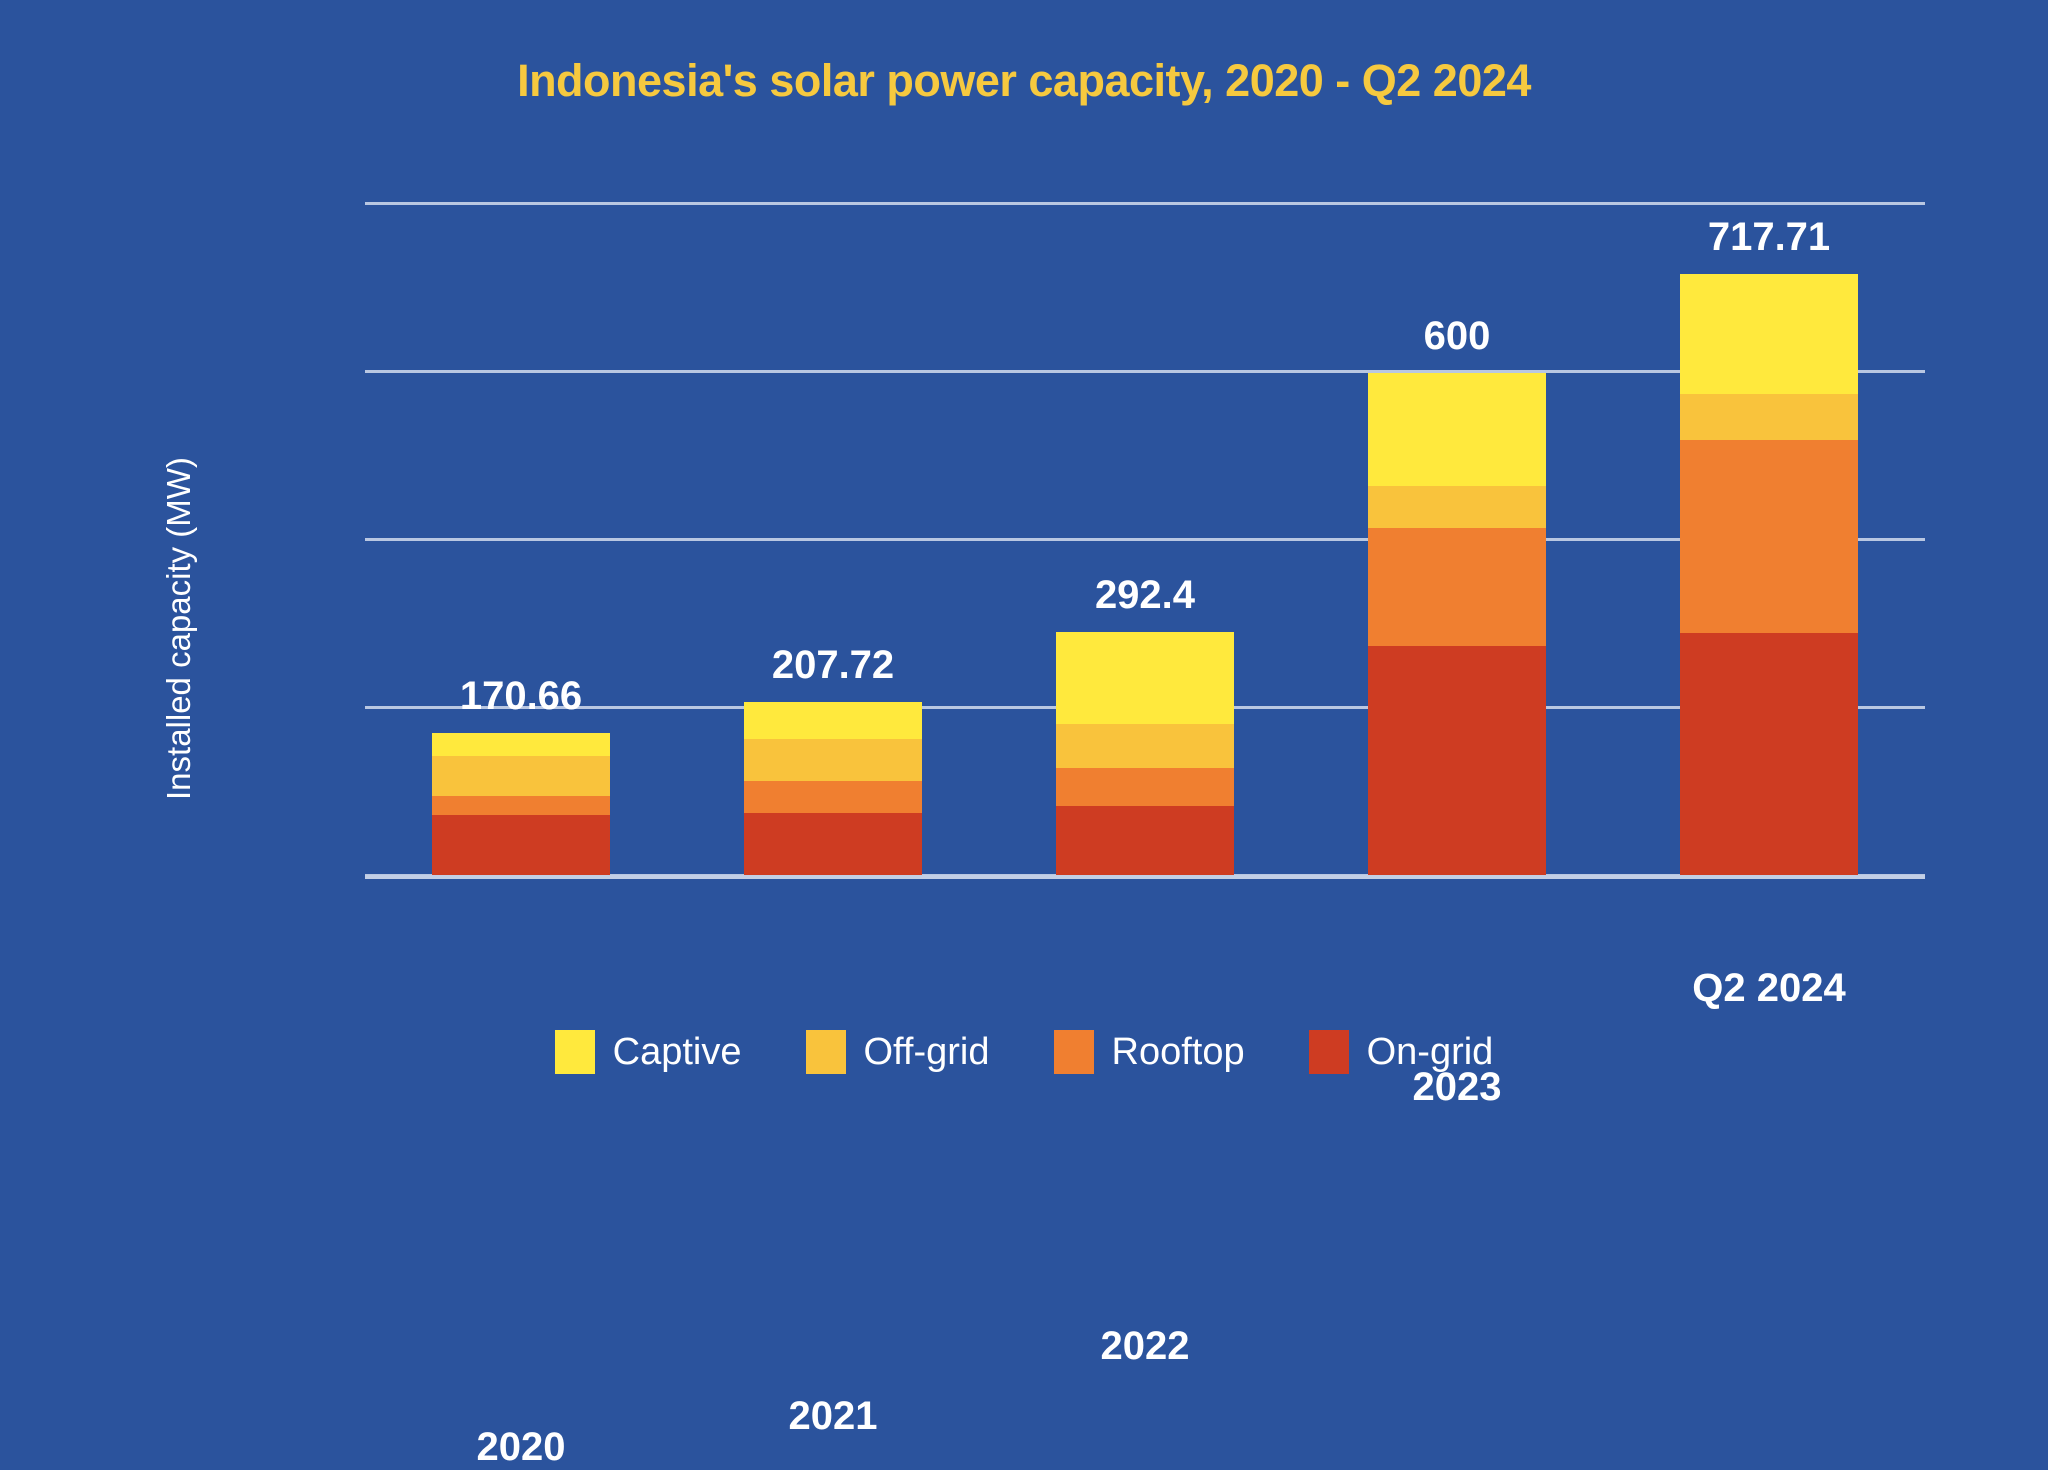 The height and width of the screenshot is (1470, 2048). I want to click on legend-label: Off-grid, so click(926, 1051).